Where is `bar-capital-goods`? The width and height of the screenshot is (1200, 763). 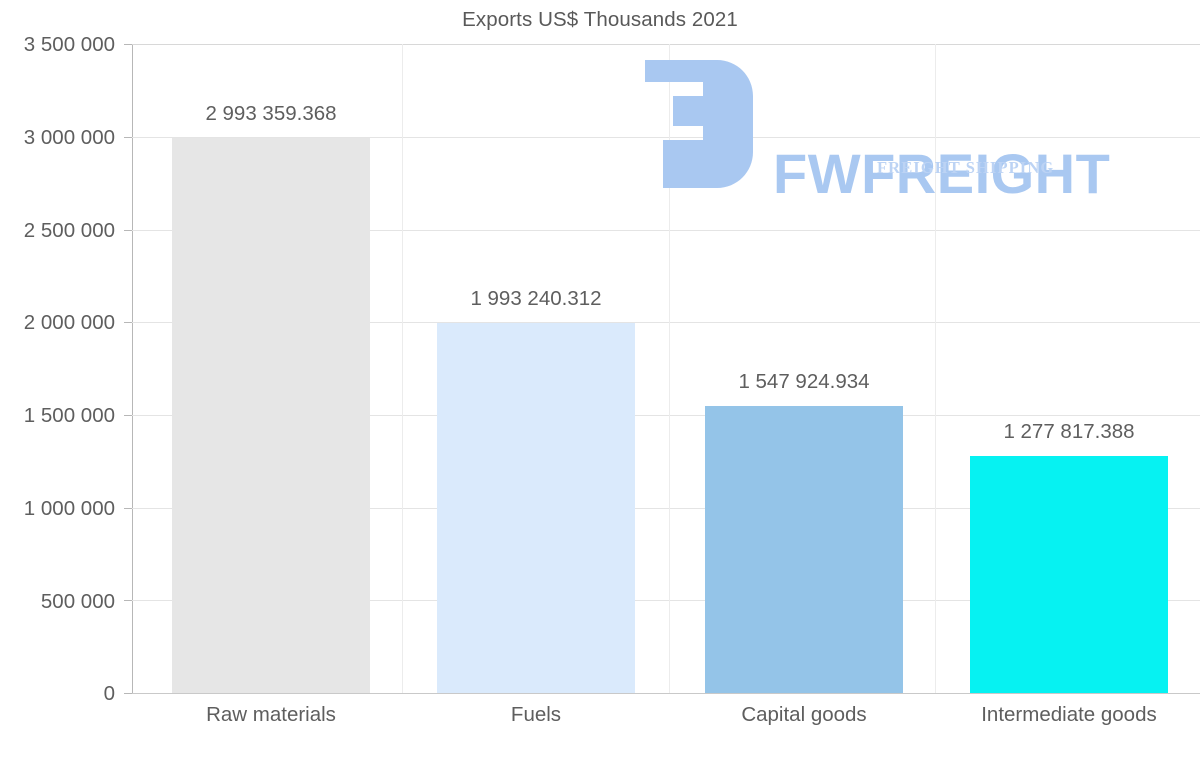
bar-capital-goods is located at coordinates (804, 549).